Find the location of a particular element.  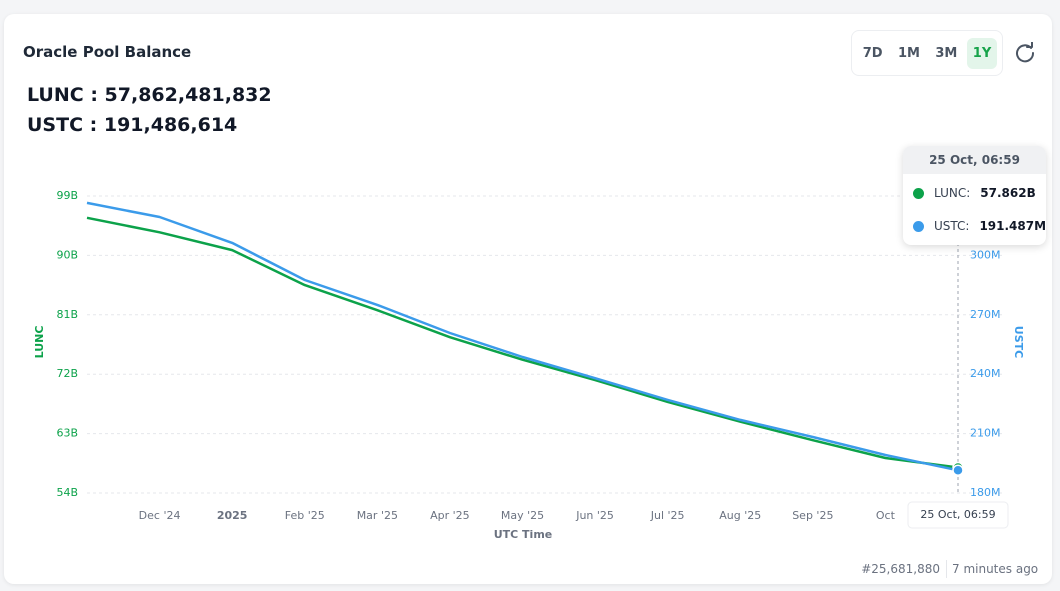

refresh-button is located at coordinates (1025, 53).